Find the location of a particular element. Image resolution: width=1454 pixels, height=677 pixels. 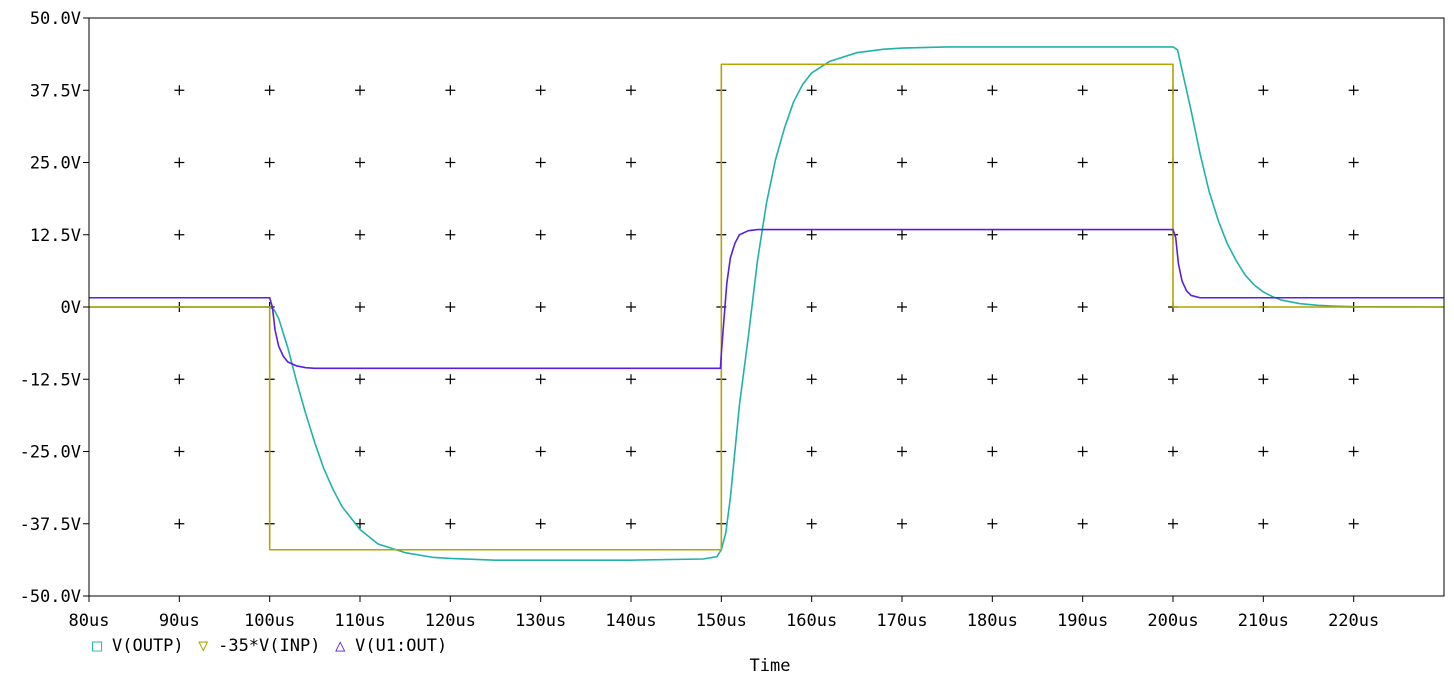

x-tick-label: 210us is located at coordinates (1263, 621).